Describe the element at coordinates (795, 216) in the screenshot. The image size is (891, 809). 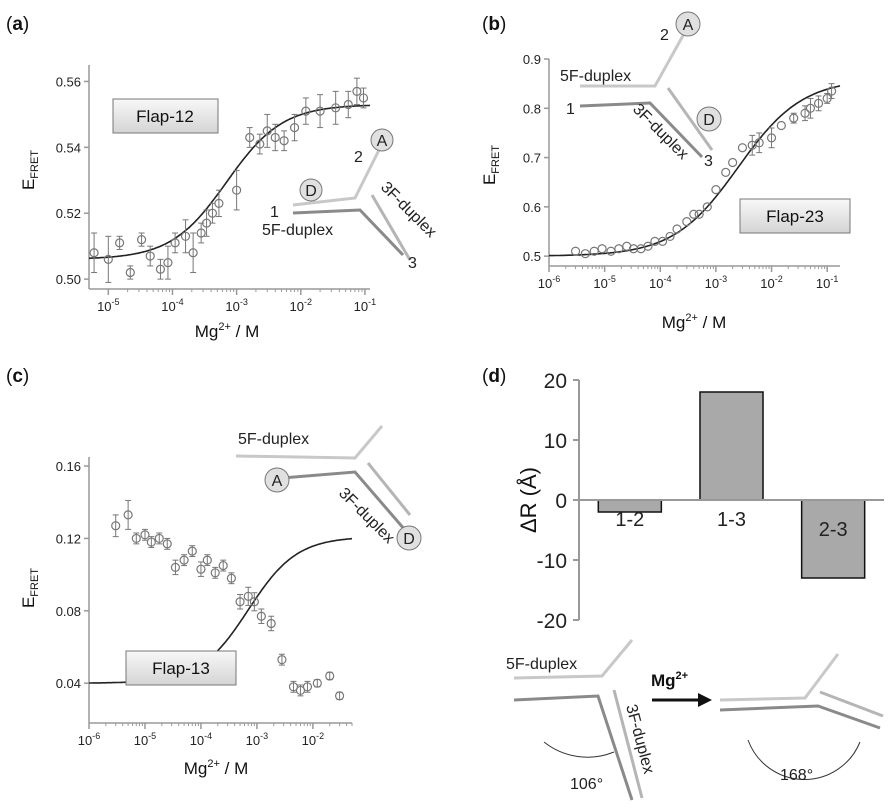
I see `panel-b-name-box-frame` at that location.